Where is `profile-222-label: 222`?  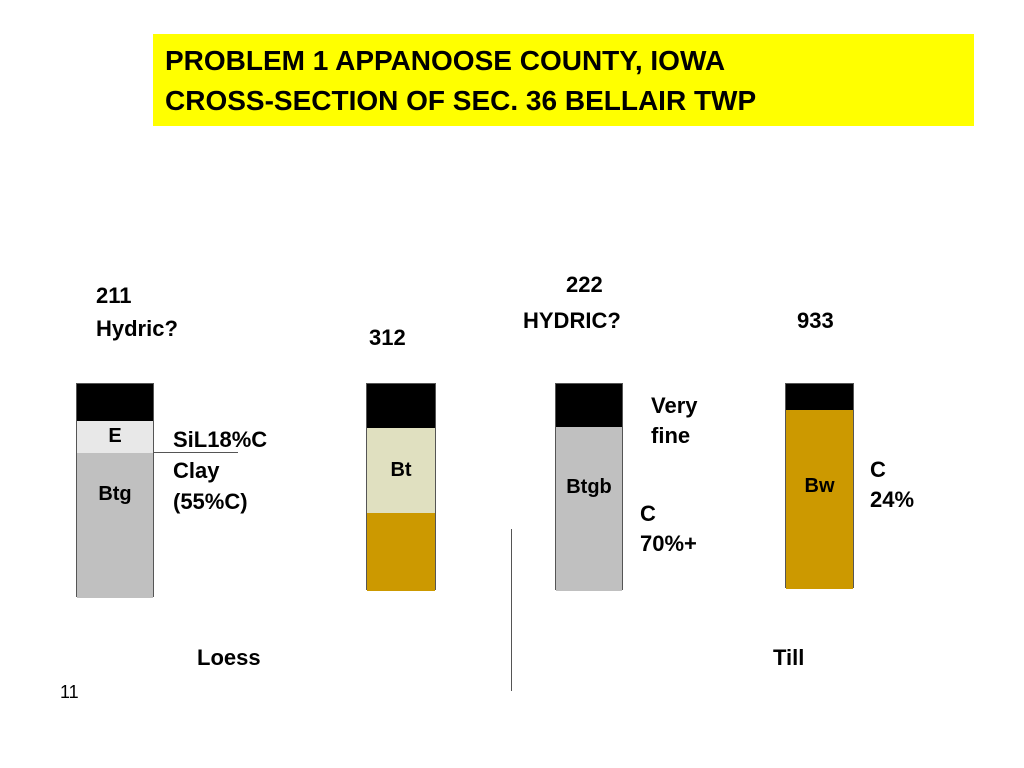
profile-222-label: 222 is located at coordinates (584, 284).